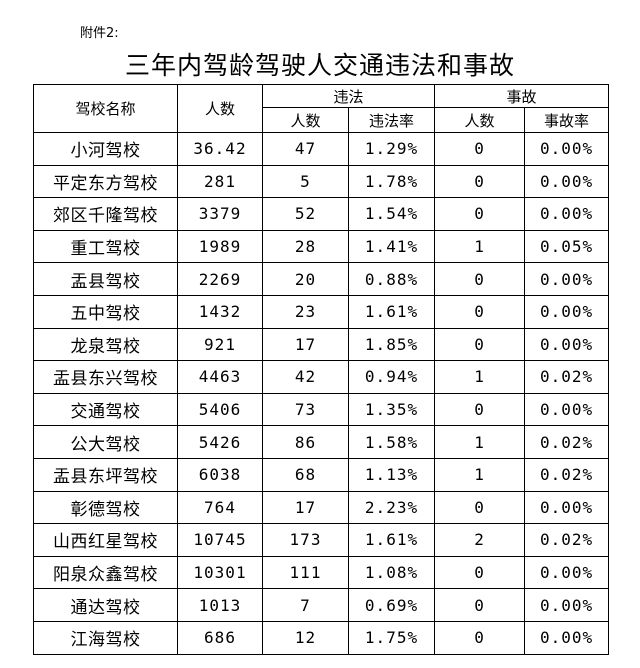 The image size is (640, 668). I want to click on cell-school-name: 阳泉众鑫驾校, so click(105, 572).